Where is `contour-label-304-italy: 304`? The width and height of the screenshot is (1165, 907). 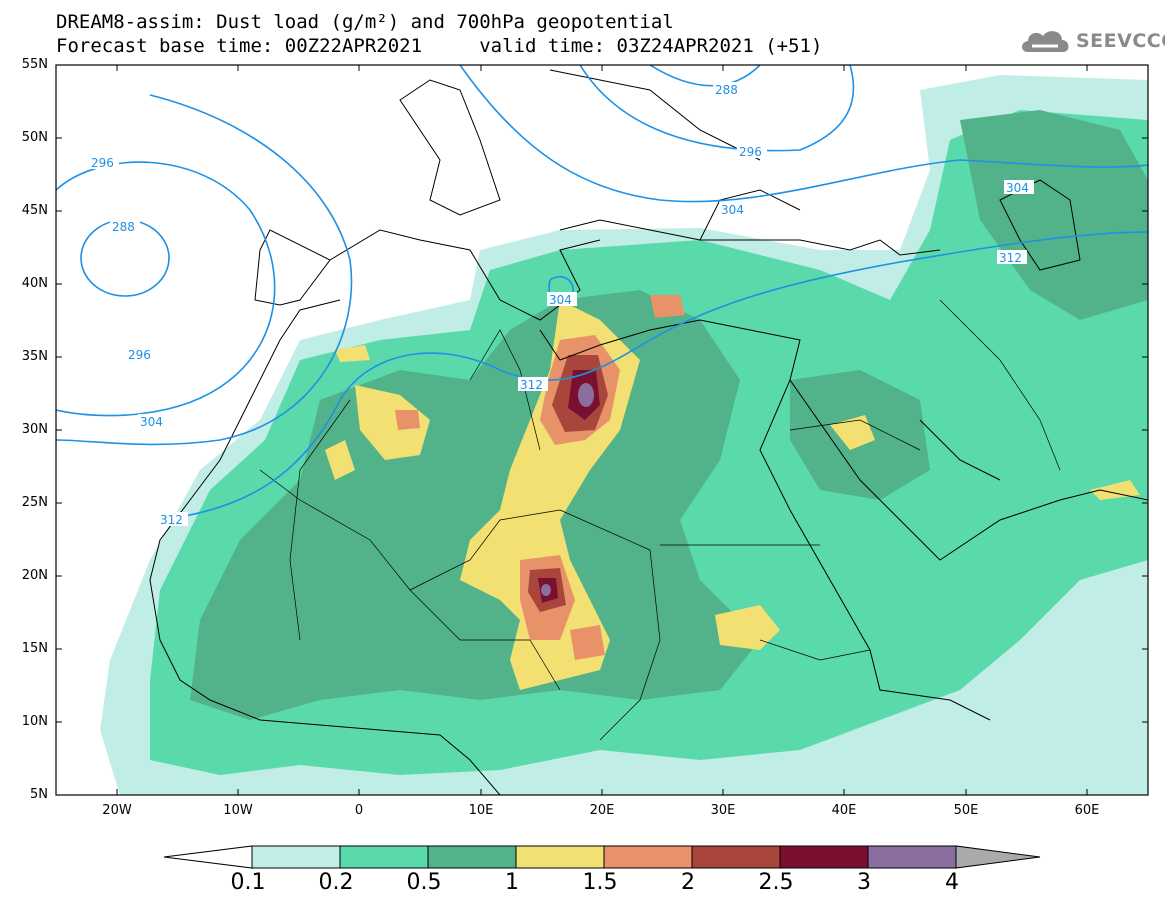 contour-label-304-italy: 304 is located at coordinates (560, 300).